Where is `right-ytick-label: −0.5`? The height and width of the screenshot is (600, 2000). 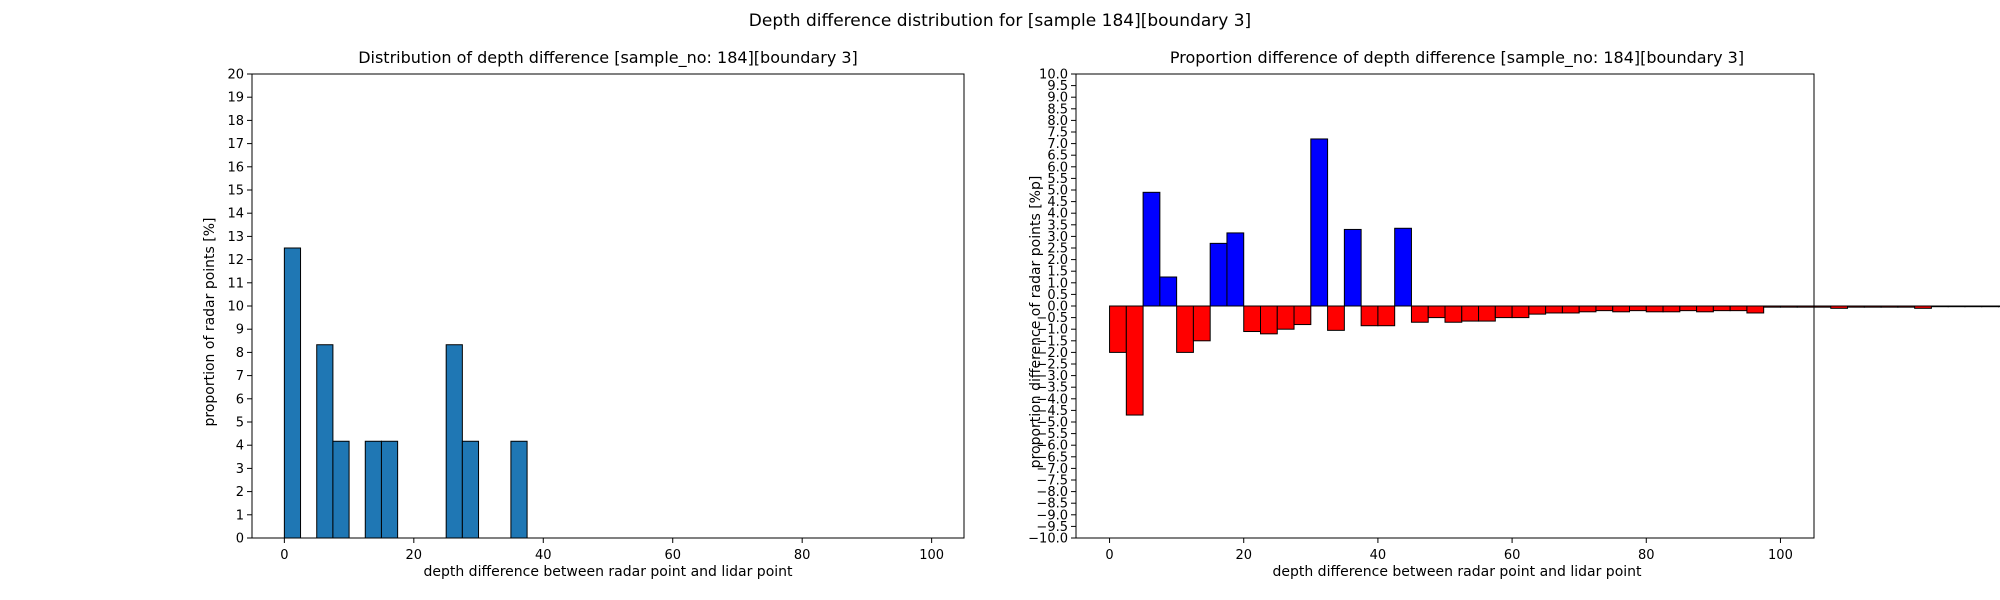 right-ytick-label: −0.5 is located at coordinates (1052, 318).